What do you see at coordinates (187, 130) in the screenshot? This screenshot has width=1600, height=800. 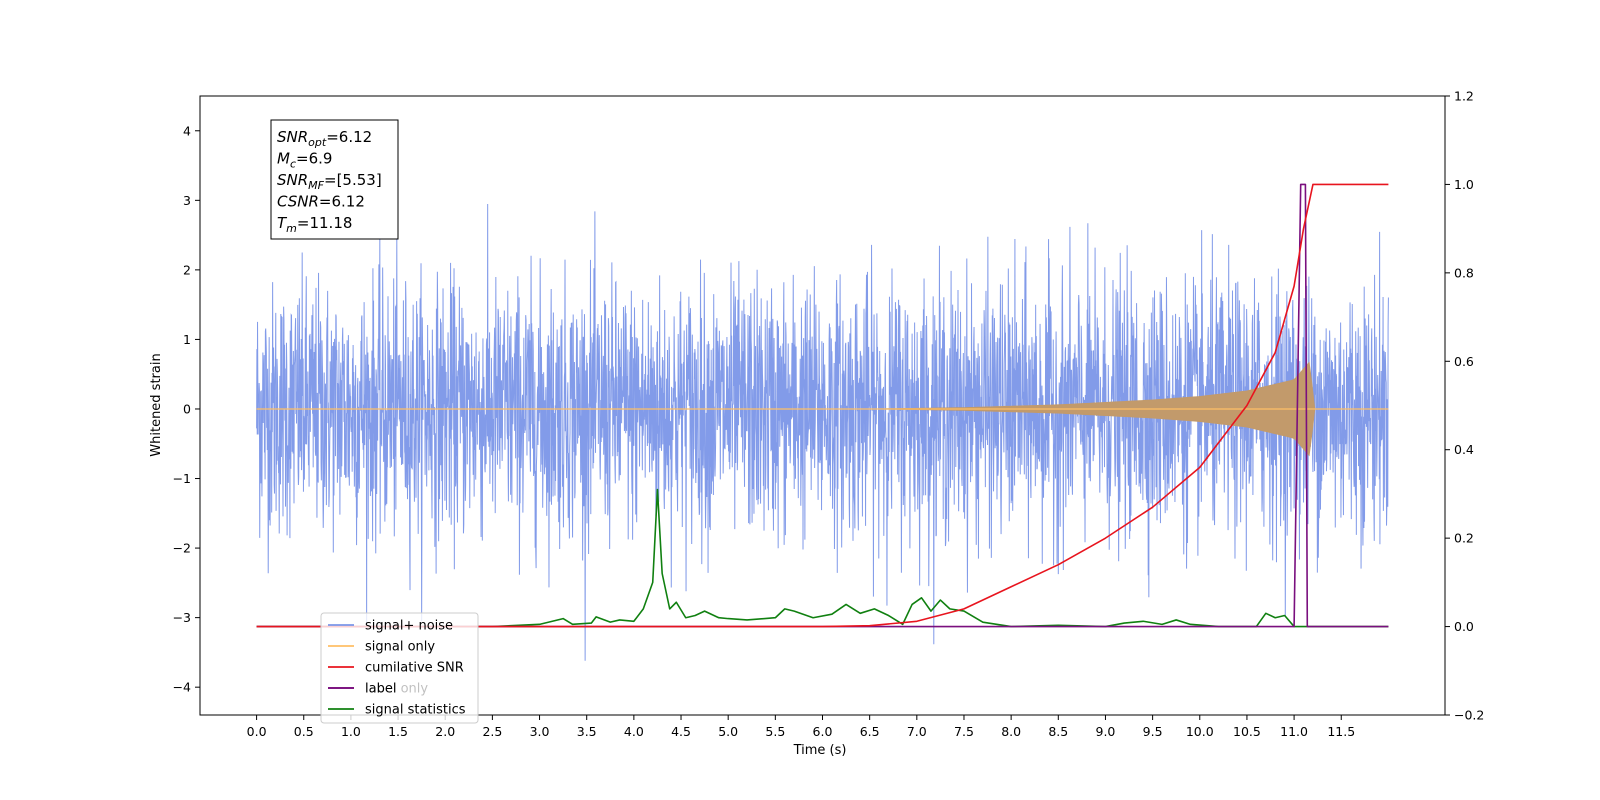 I see `y-tick-label: 4` at bounding box center [187, 130].